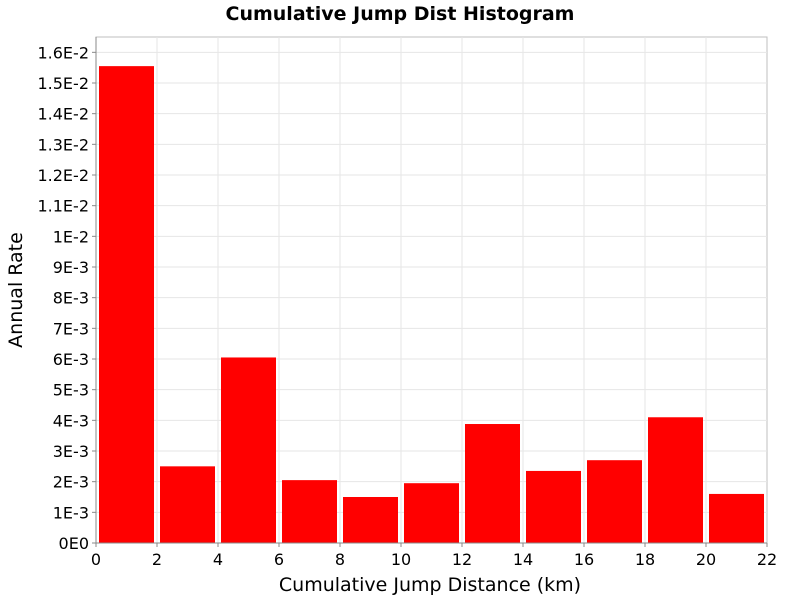  Describe the element at coordinates (157, 559) in the screenshot. I see `x-tick-label: 2` at that location.